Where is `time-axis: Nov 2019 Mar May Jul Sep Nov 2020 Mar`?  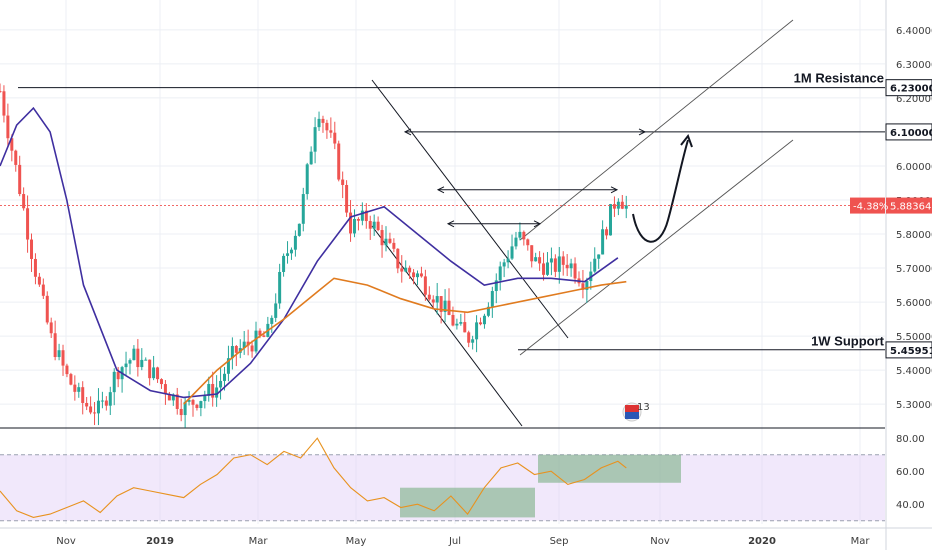
time-axis: Nov 2019 Mar May Jul Sep Nov 2020 Mar is located at coordinates (463, 541).